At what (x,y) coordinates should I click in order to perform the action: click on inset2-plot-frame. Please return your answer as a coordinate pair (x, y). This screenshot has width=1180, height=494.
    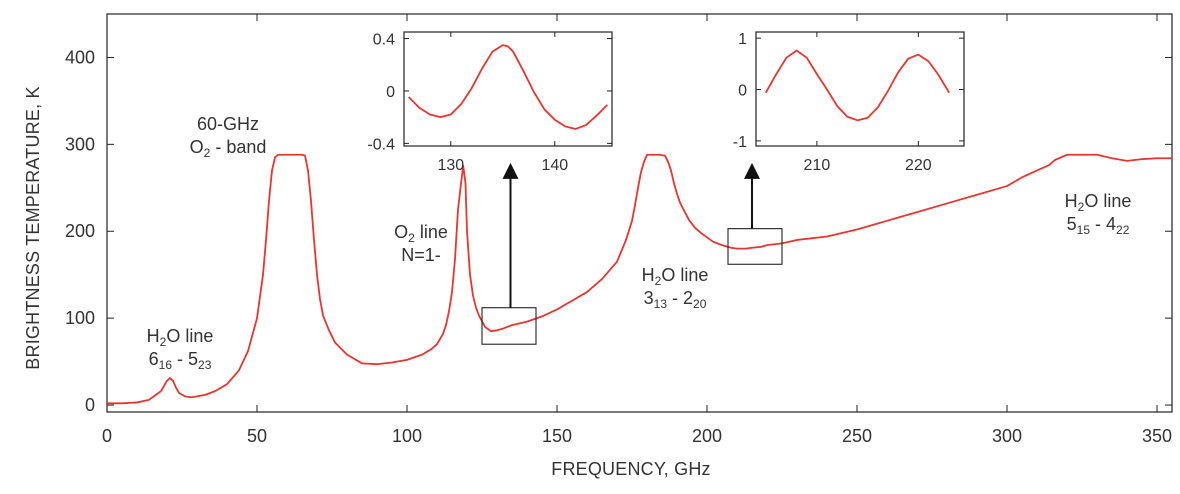
    Looking at the image, I should click on (860, 89).